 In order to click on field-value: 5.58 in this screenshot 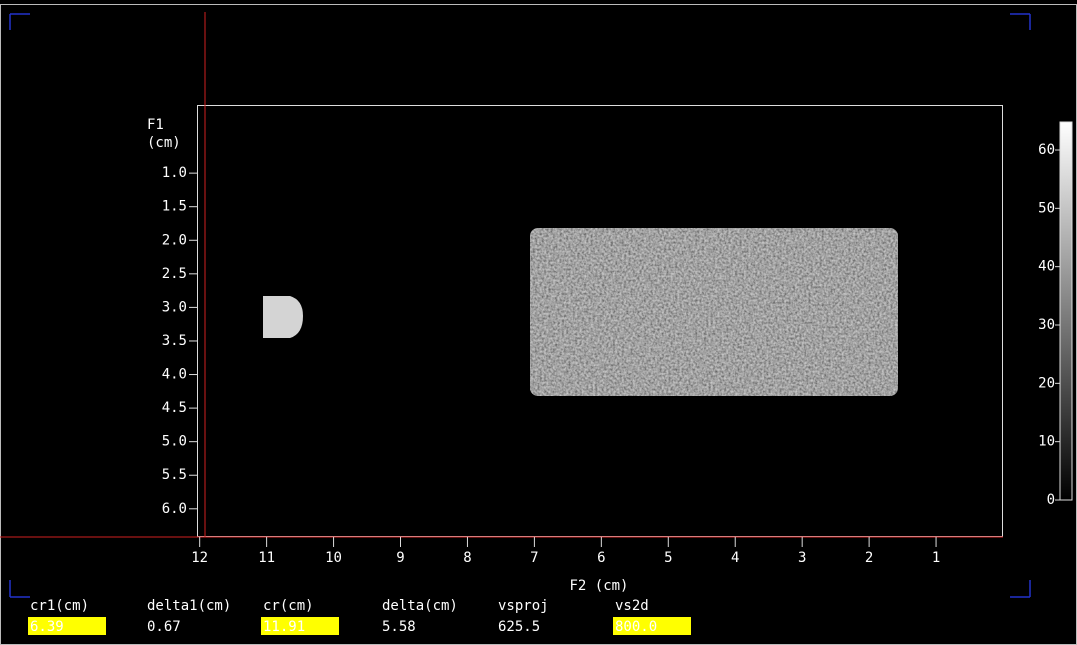, I will do `click(399, 627)`.